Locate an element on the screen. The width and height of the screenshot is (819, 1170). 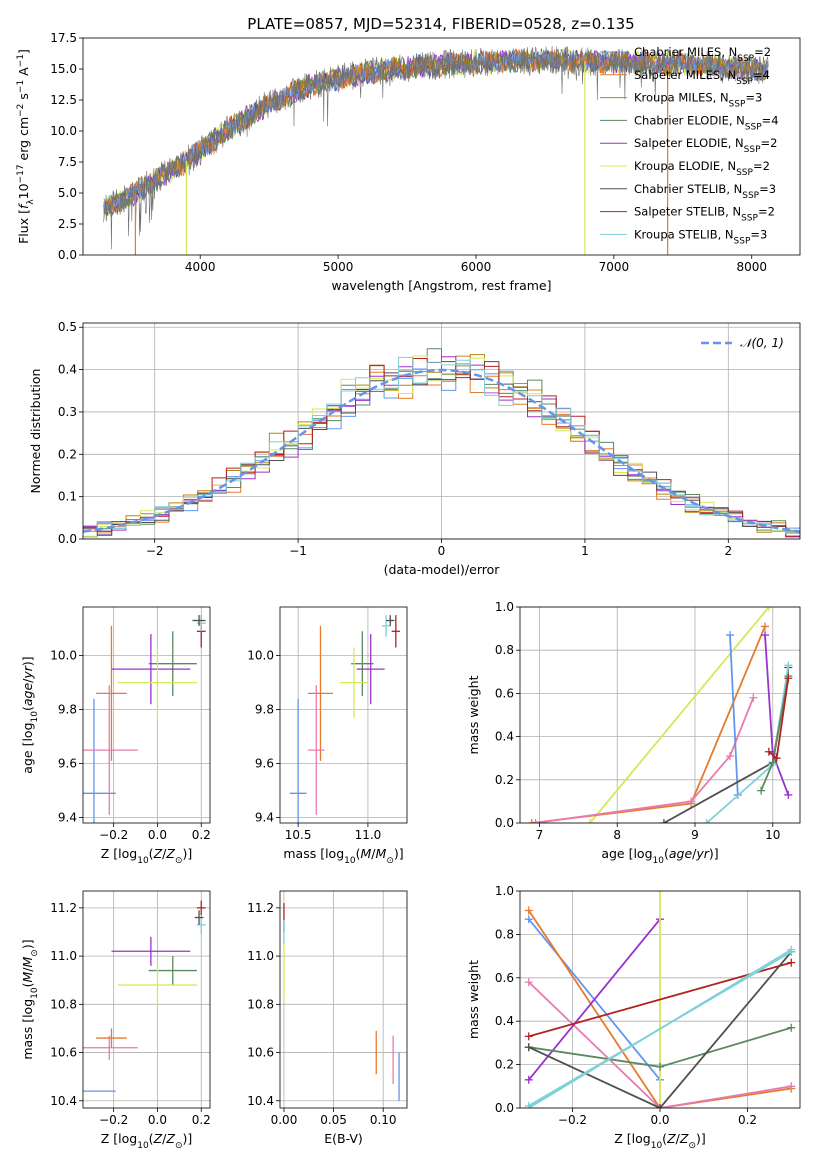
x-axis-label: wavelength [Angstrom, rest frame] is located at coordinates (441, 285).